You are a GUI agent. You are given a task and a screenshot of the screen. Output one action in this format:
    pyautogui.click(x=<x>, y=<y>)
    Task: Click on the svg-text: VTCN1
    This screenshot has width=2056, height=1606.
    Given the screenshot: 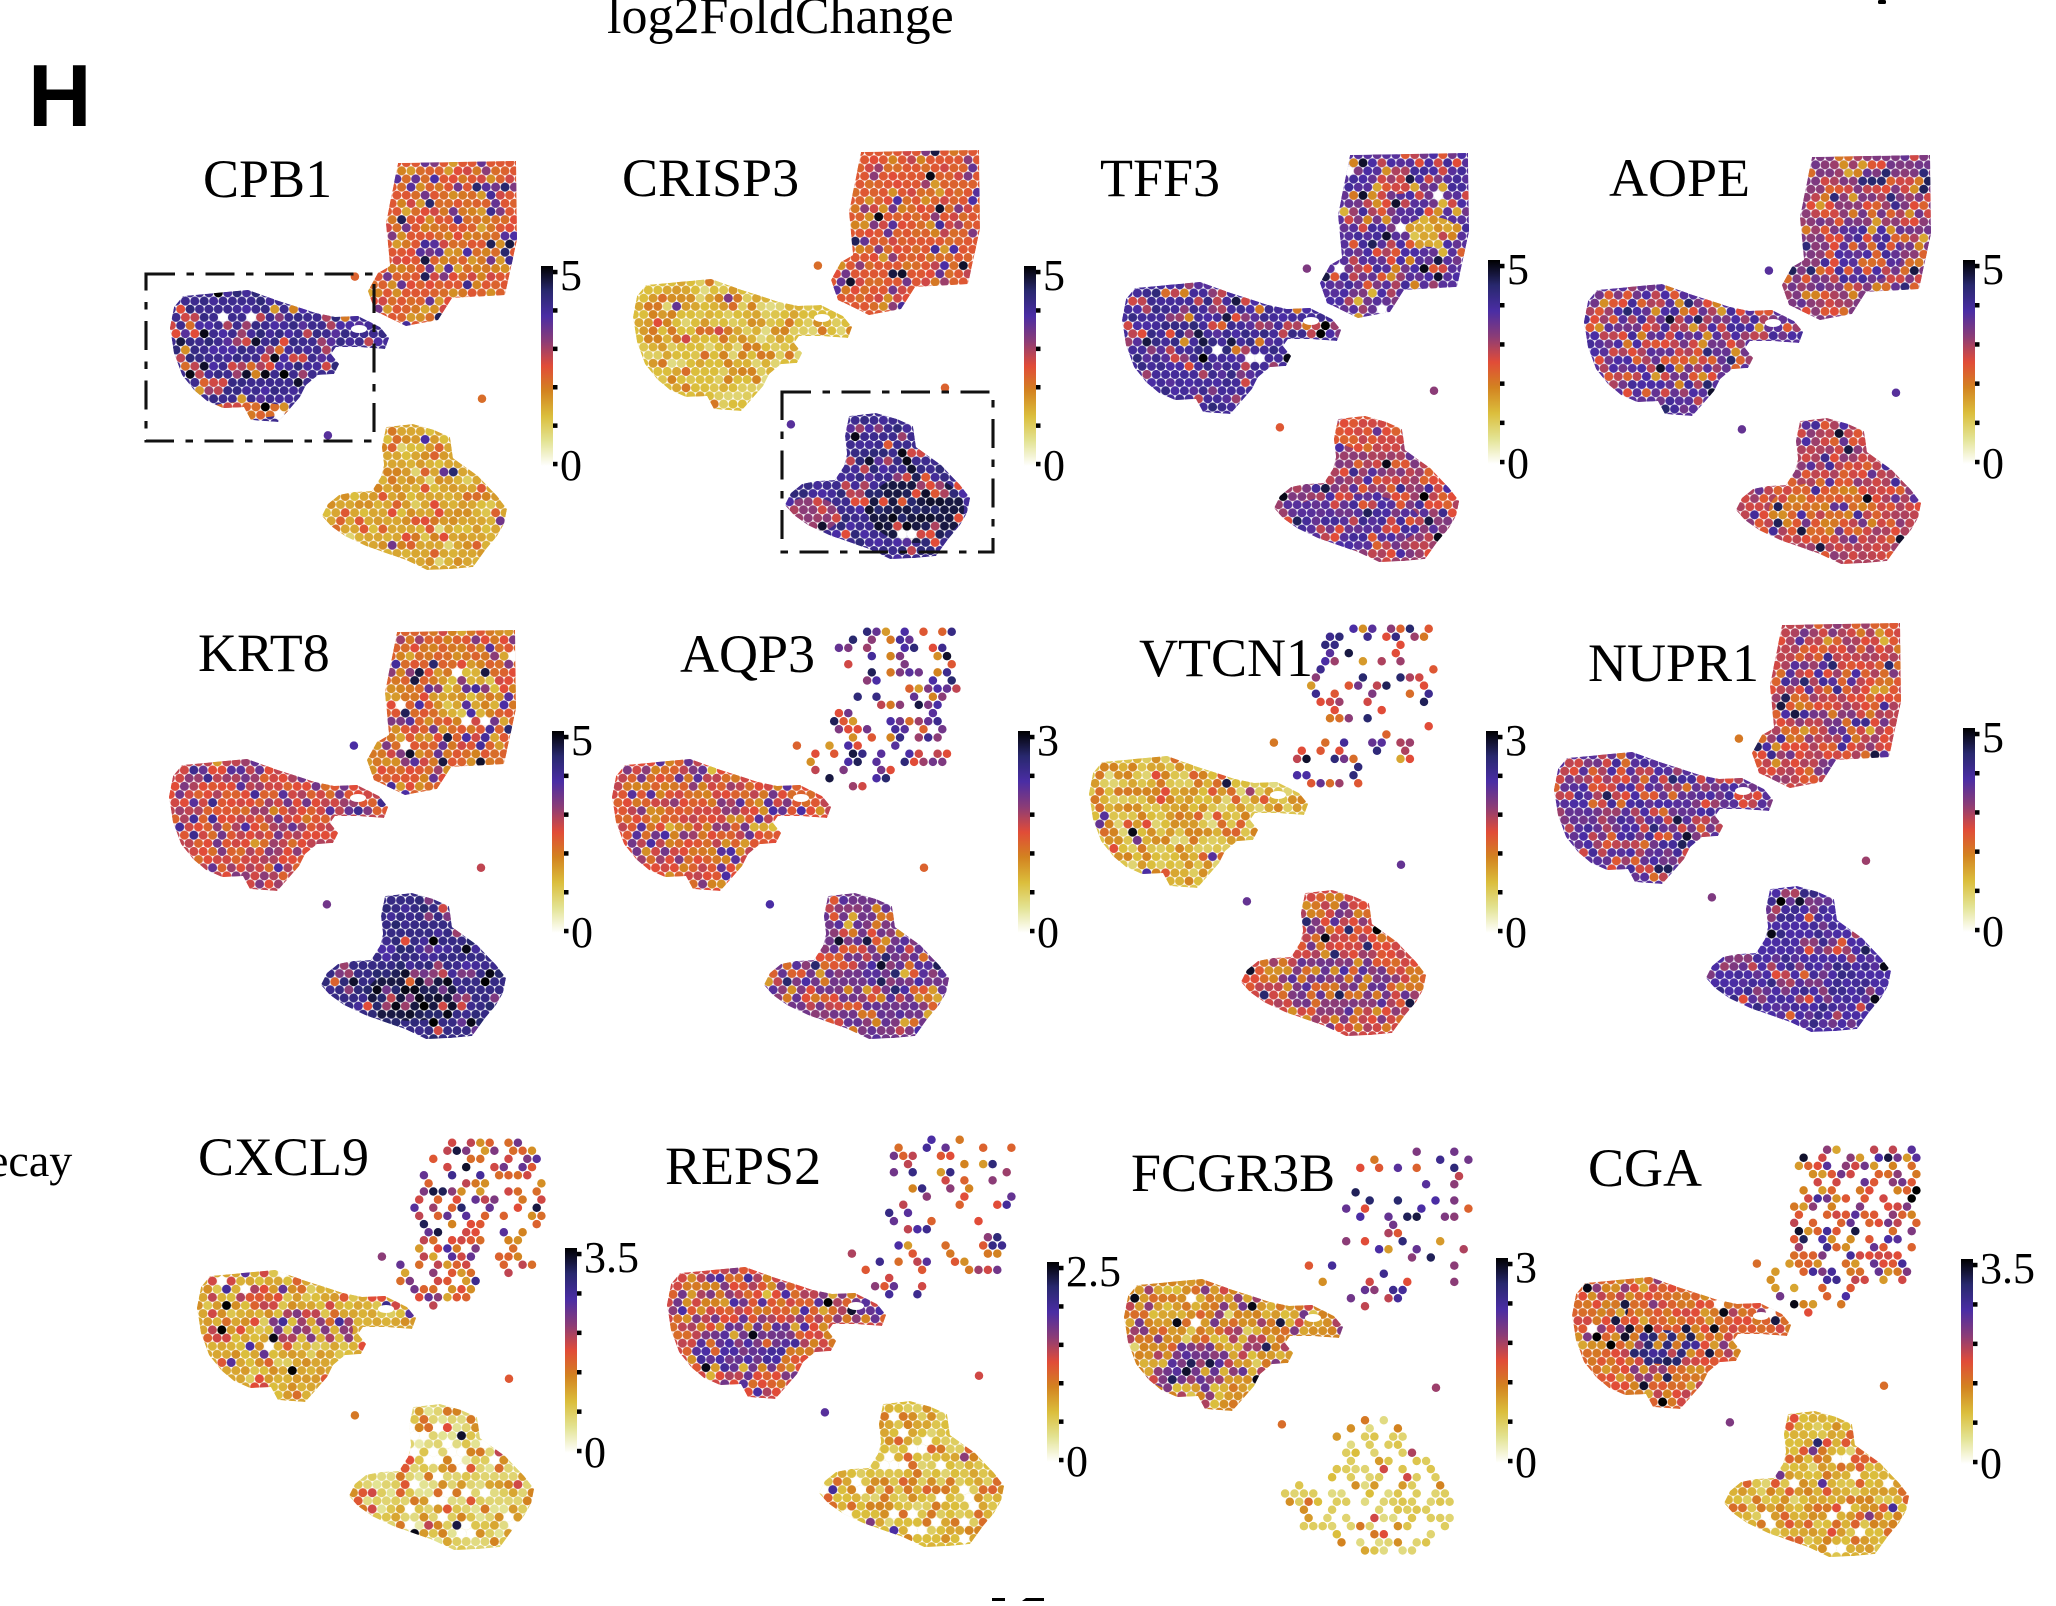 What is the action you would take?
    pyautogui.click(x=1226, y=658)
    